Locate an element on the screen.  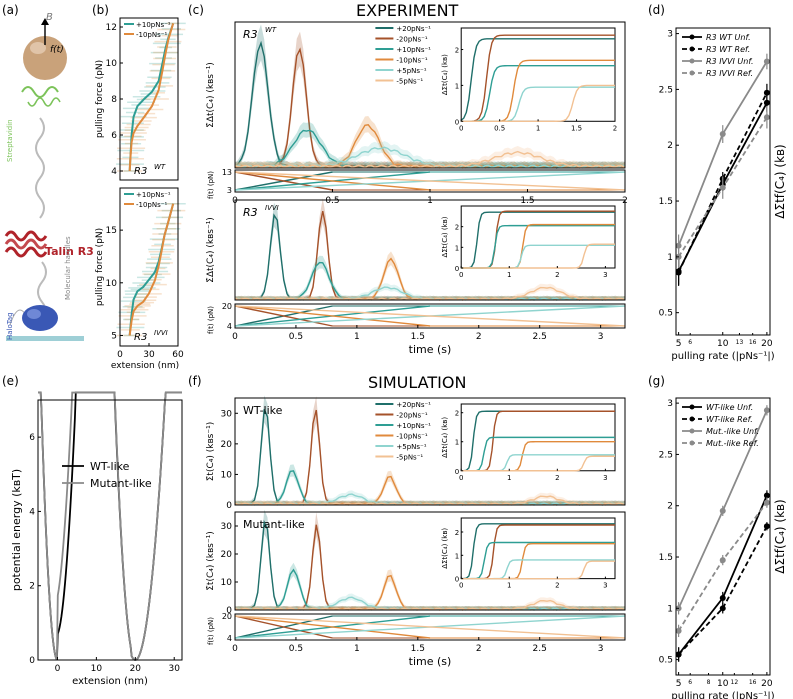
legend-label: Mut.-like Unf. is located at coordinates (732, 431).